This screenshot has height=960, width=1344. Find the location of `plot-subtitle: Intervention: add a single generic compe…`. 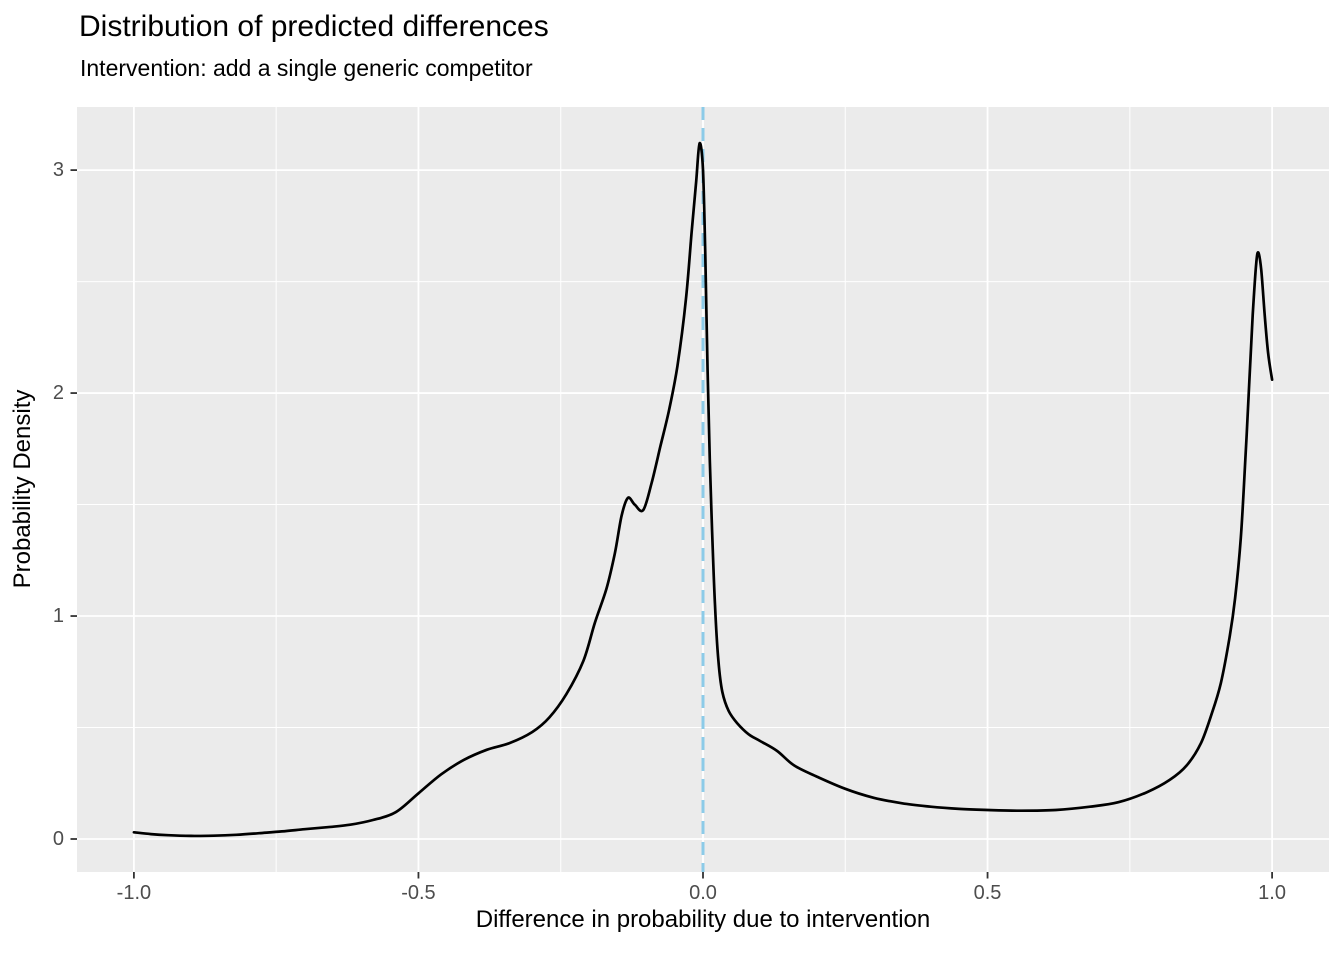

plot-subtitle: Intervention: add a single generic compe… is located at coordinates (306, 68).